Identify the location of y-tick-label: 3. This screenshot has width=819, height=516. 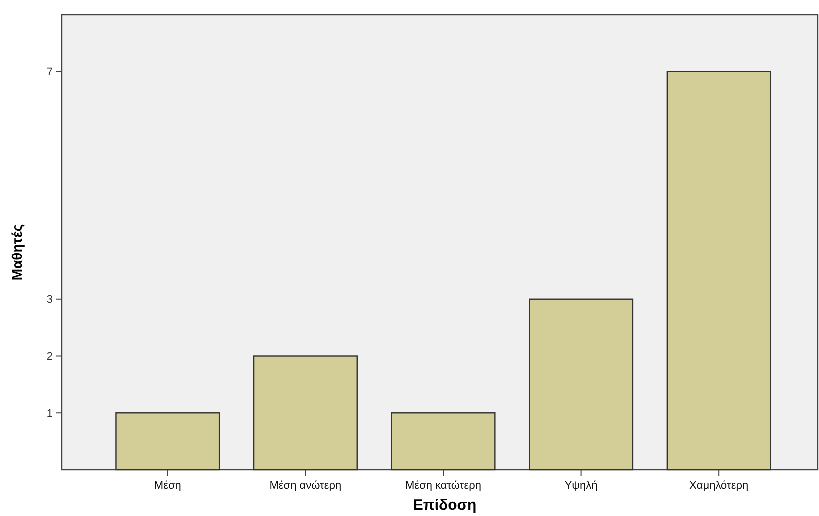
(49, 300).